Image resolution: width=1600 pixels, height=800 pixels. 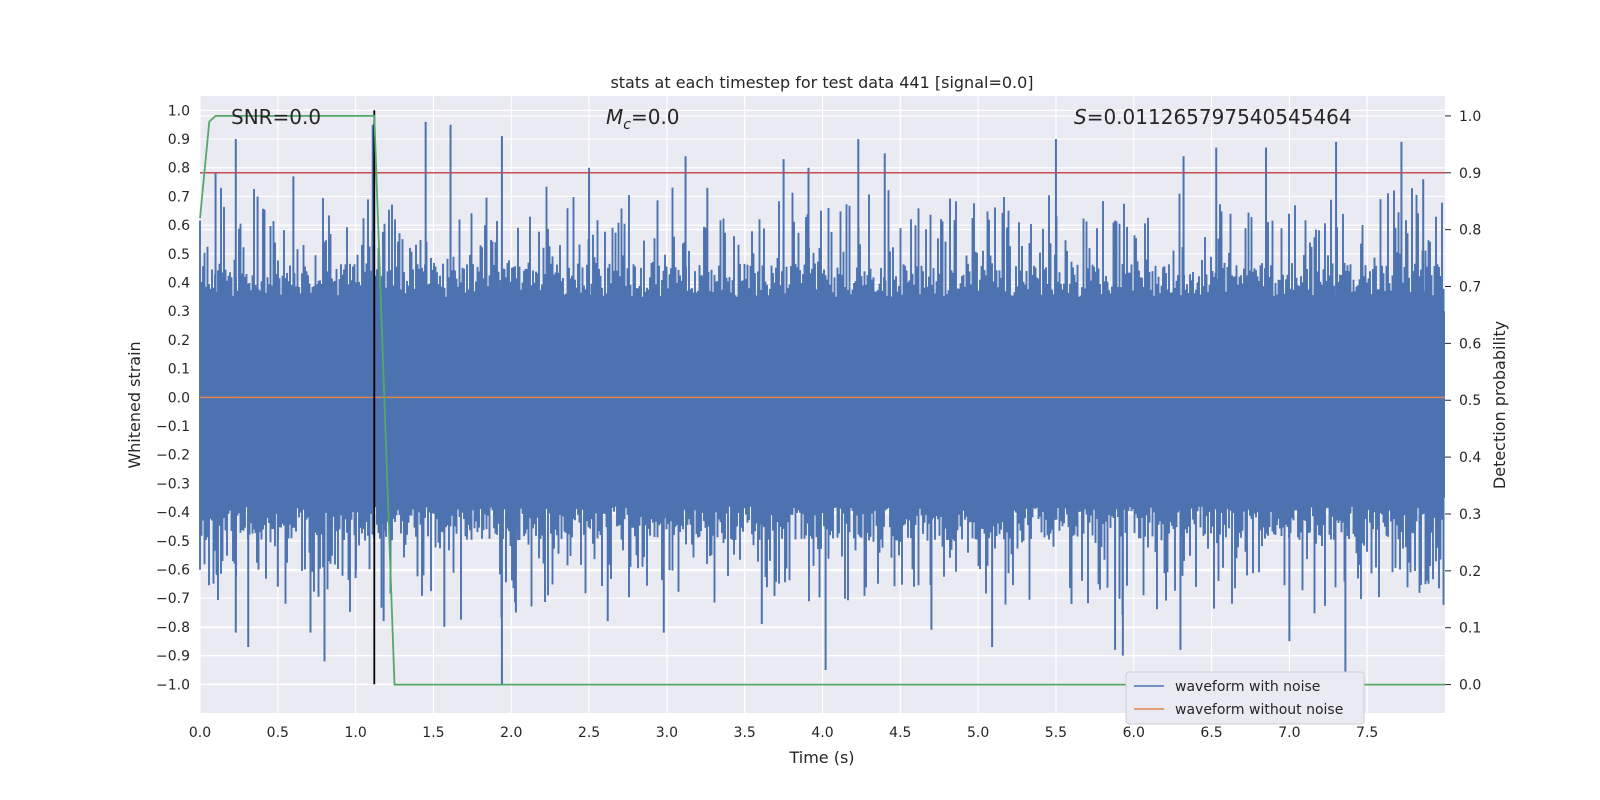 I want to click on right-y-tick-label: 0.1, so click(x=1470, y=629).